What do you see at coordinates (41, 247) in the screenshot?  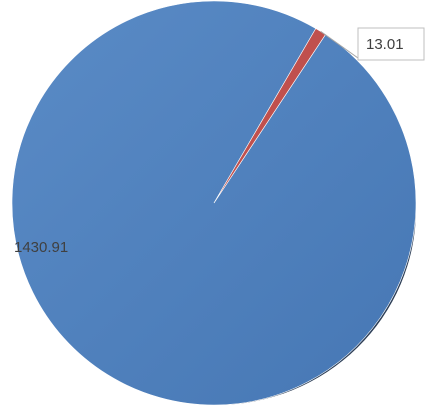 I see `data-label-1: 1430.91` at bounding box center [41, 247].